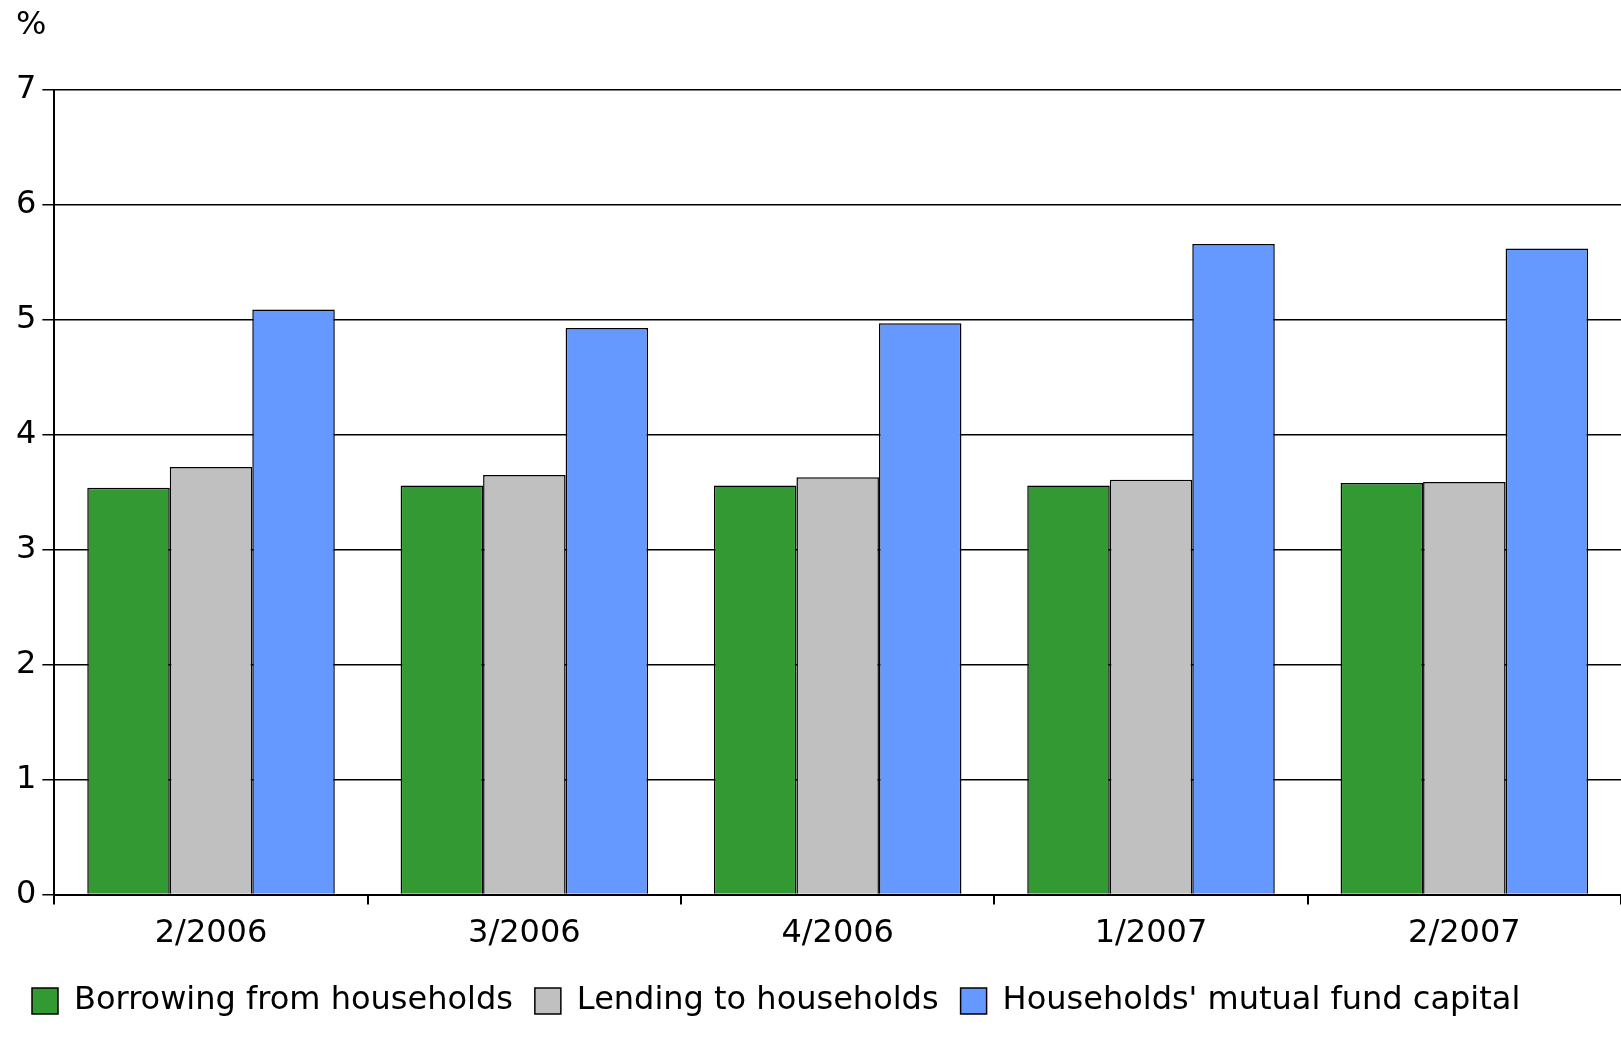 The width and height of the screenshot is (1621, 1037). What do you see at coordinates (26, 317) in the screenshot?
I see `y-tick-label: 5` at bounding box center [26, 317].